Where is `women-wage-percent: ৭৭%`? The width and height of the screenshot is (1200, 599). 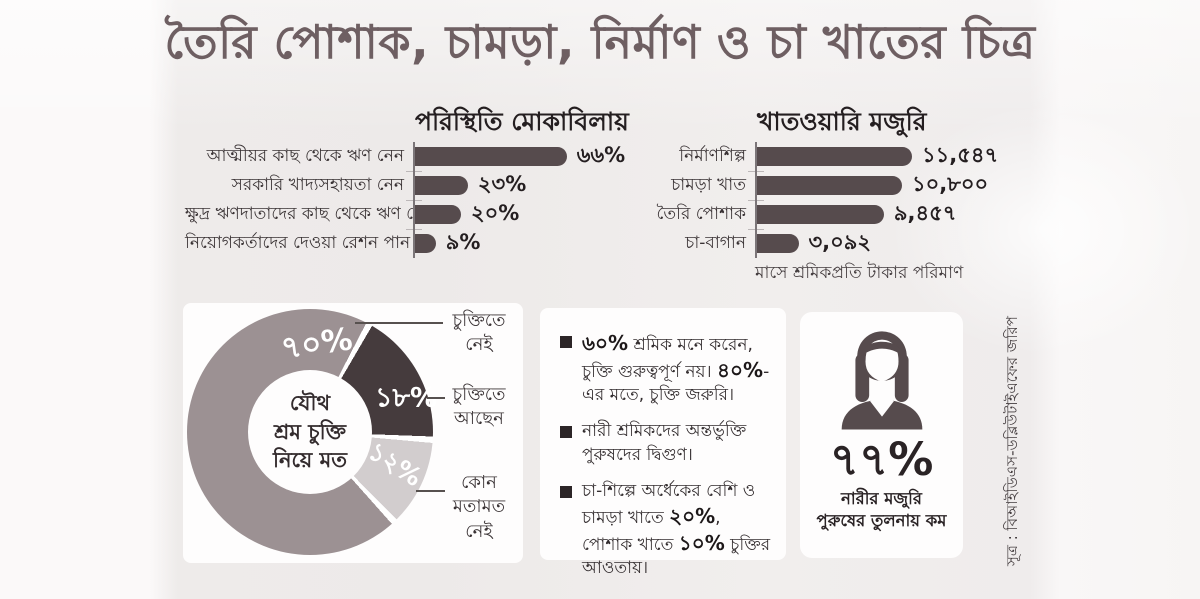
women-wage-percent: ৭৭% is located at coordinates (881, 459).